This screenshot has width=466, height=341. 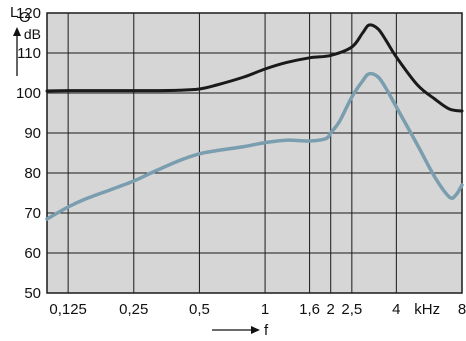 What do you see at coordinates (32, 133) in the screenshot?
I see `y-tick-label: 90` at bounding box center [32, 133].